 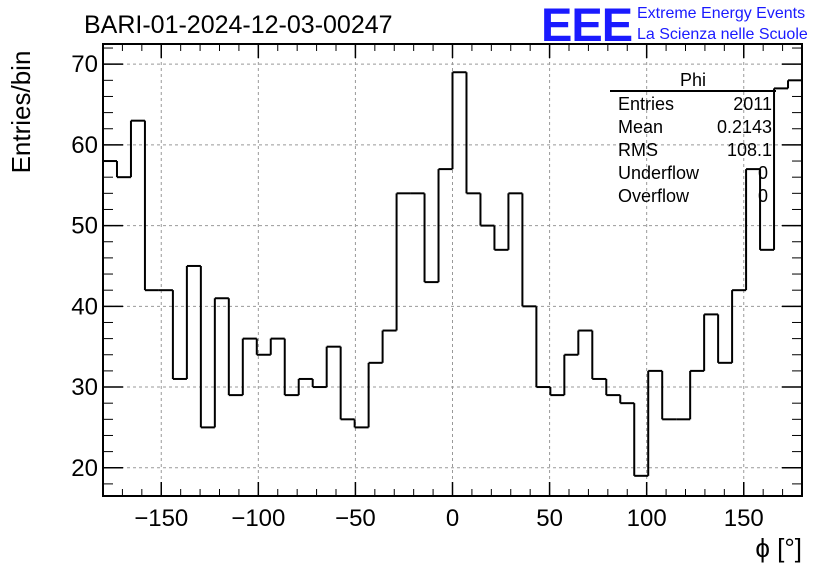 What do you see at coordinates (84, 64) in the screenshot?
I see `y-tick-label: 70` at bounding box center [84, 64].